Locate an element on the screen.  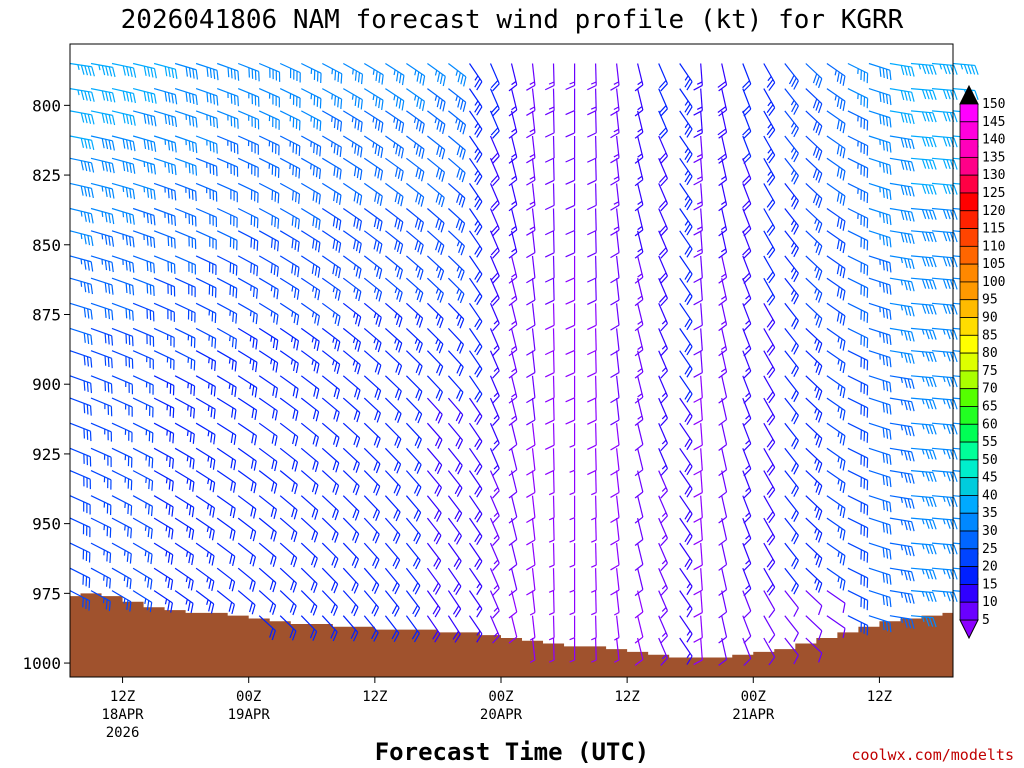
colorbar-label: 100 is located at coordinates (993, 282).